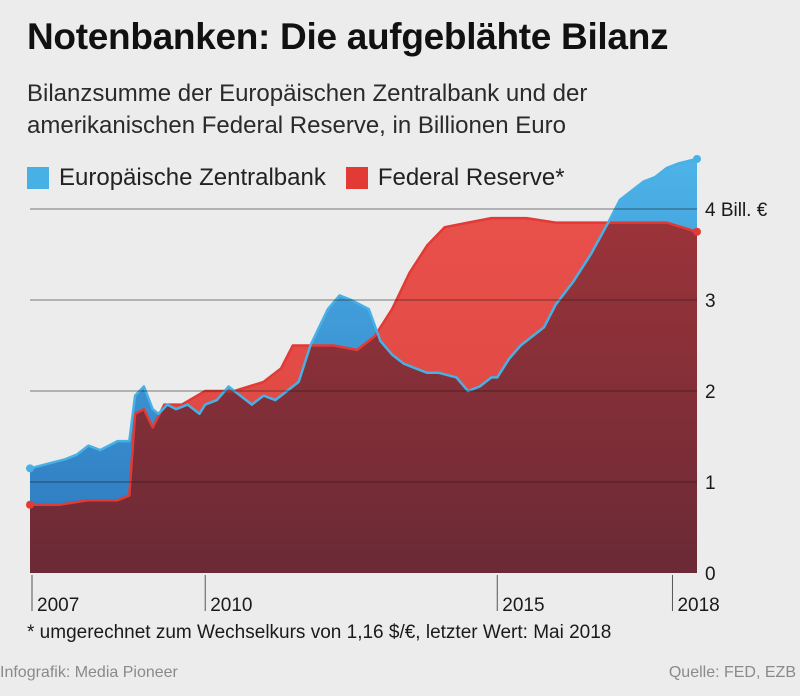 This screenshot has width=800, height=696. What do you see at coordinates (192, 177) in the screenshot?
I see `legend-label-ecb: Europäische Zentralbank` at bounding box center [192, 177].